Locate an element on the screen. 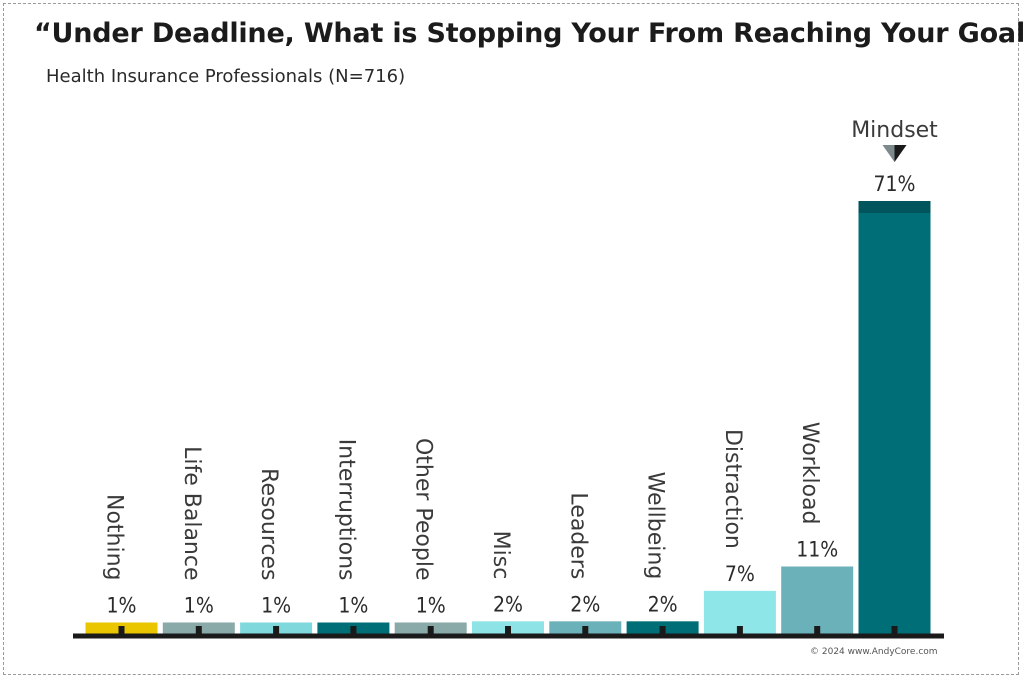 This screenshot has width=1024, height=680. value-label-leaders: 2% is located at coordinates (585, 604).